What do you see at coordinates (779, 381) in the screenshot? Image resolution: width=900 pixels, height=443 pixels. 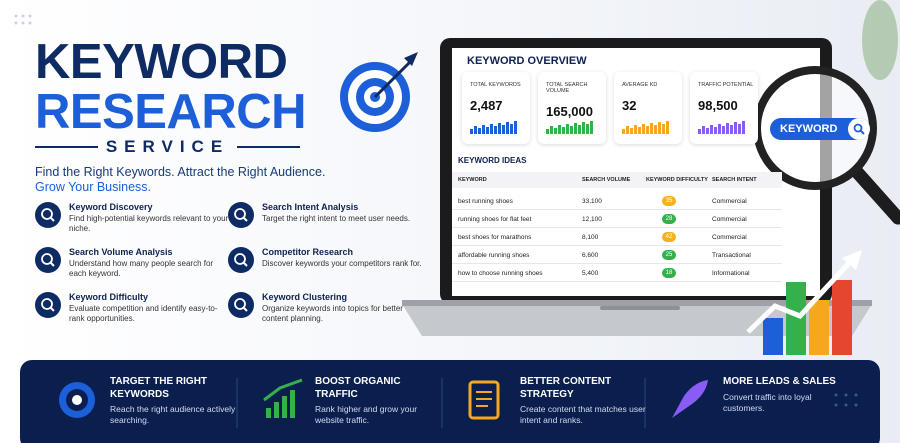 I see `benefit-title: MORE LEADS & SALES` at bounding box center [779, 381].